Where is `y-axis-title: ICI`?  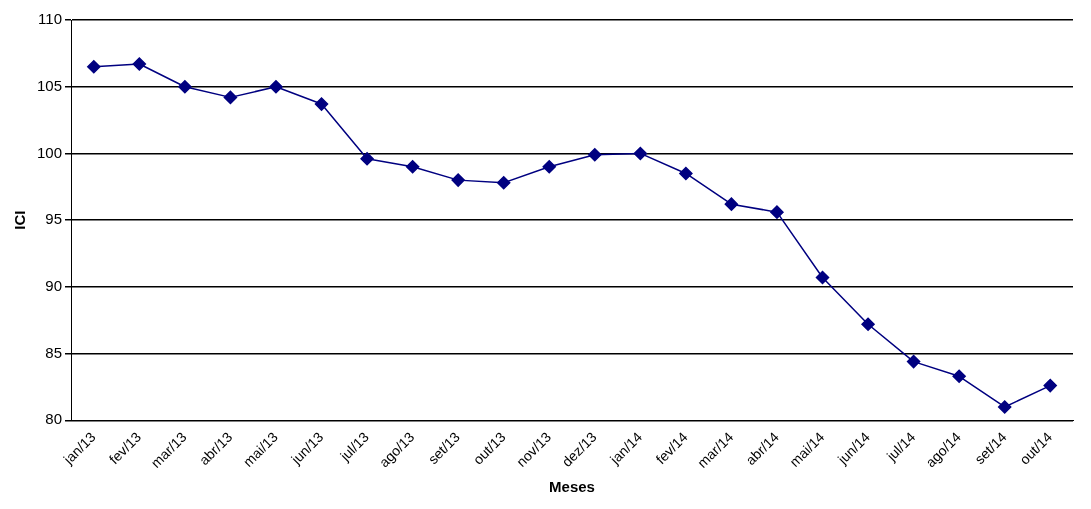 y-axis-title: ICI is located at coordinates (20, 220).